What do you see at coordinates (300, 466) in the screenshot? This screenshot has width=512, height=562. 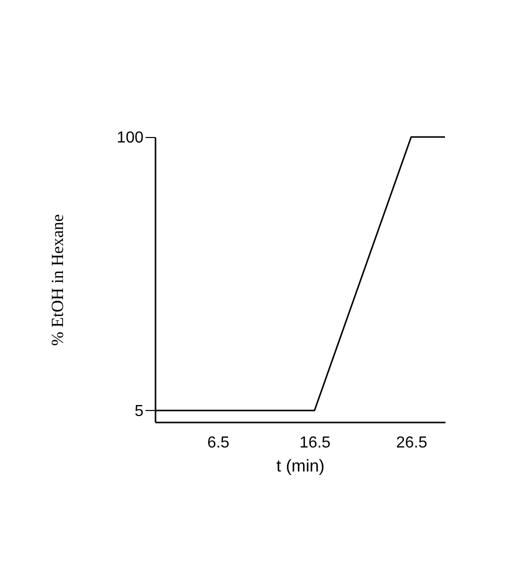 I see `x-axis-title: t (min)` at bounding box center [300, 466].